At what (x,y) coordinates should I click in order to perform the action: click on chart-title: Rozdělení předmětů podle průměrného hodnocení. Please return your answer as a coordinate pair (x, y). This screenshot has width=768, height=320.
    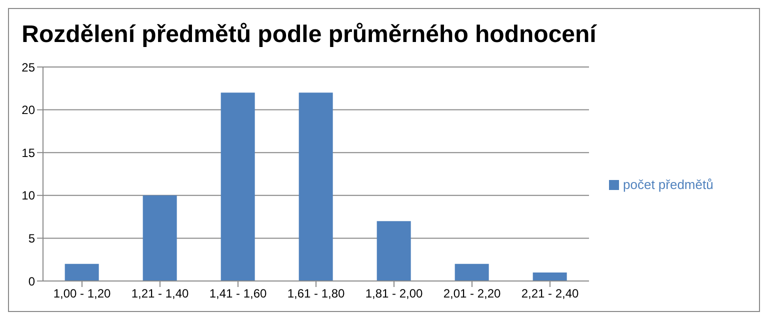
    Looking at the image, I should click on (309, 35).